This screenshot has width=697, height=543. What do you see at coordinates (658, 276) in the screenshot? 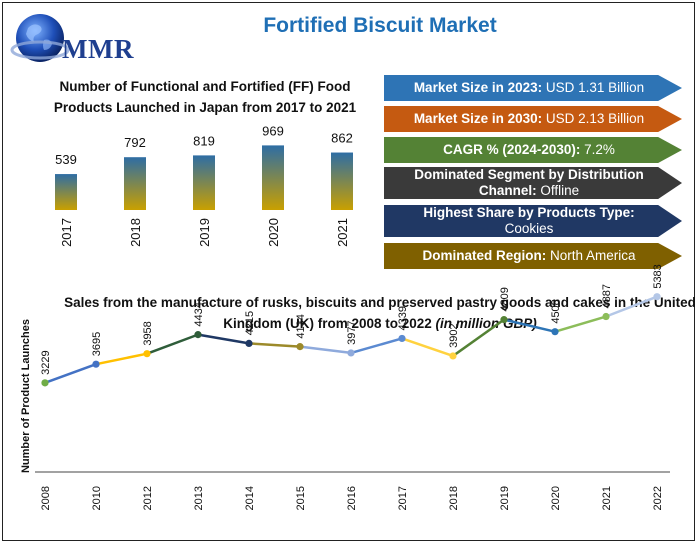
I see `line-data-label: 5383` at bounding box center [658, 276].